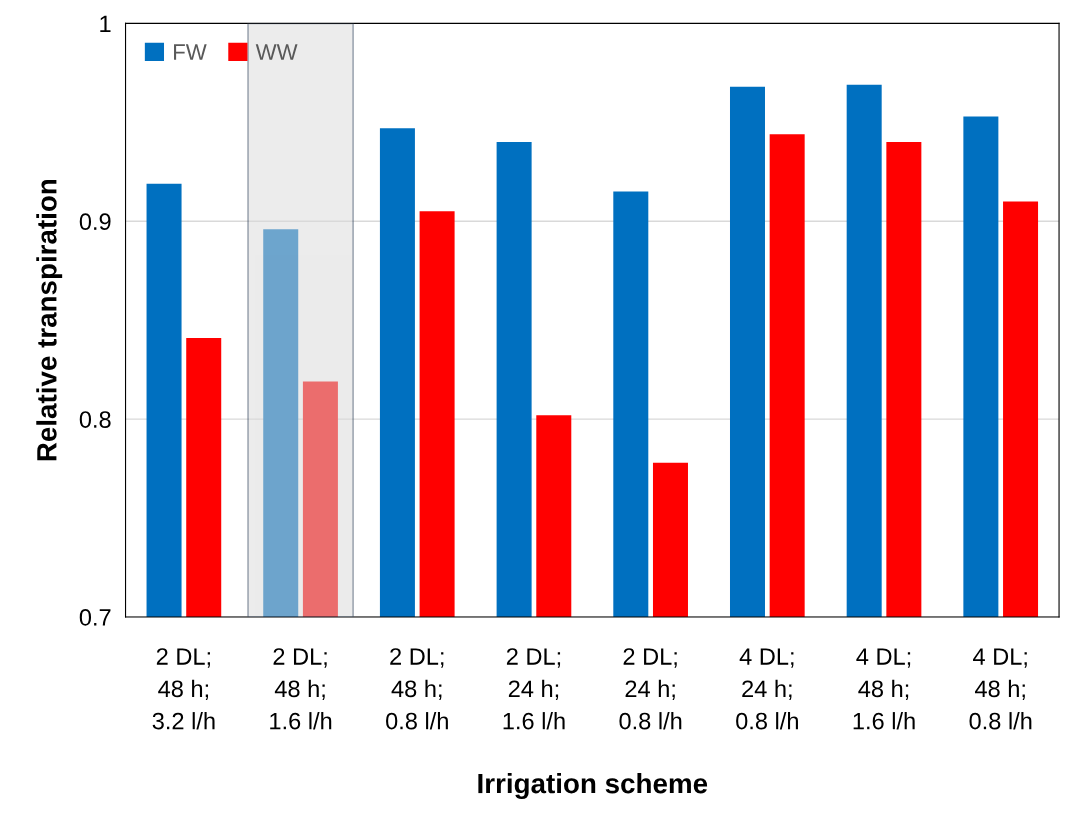 This screenshot has height=836, width=1073. What do you see at coordinates (767, 689) in the screenshot?
I see `x-tick-label: 4 DL; 24 h; 0.8 l/h` at bounding box center [767, 689].